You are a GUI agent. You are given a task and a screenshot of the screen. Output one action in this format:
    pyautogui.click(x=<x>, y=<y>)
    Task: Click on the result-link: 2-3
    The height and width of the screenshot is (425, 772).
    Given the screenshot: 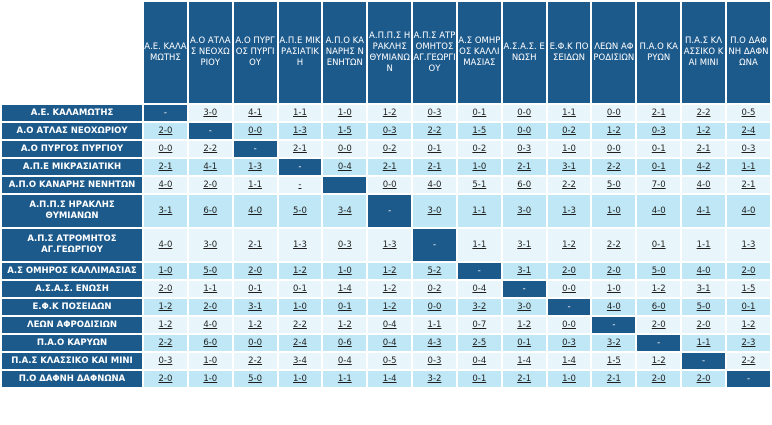 What is the action you would take?
    pyautogui.click(x=748, y=343)
    